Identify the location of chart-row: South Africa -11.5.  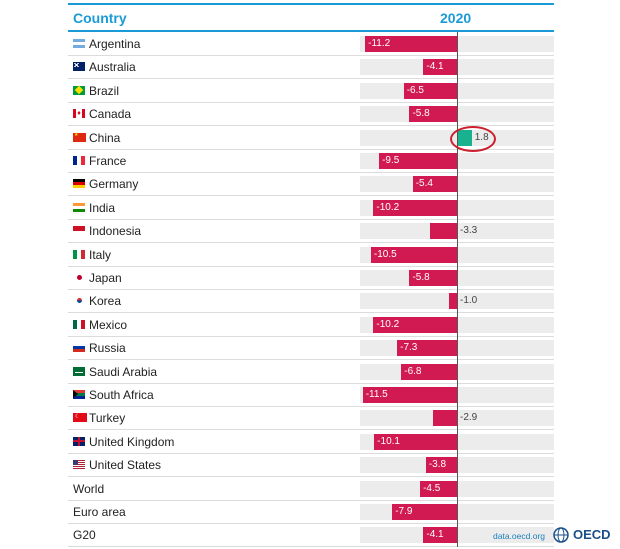
(311, 395).